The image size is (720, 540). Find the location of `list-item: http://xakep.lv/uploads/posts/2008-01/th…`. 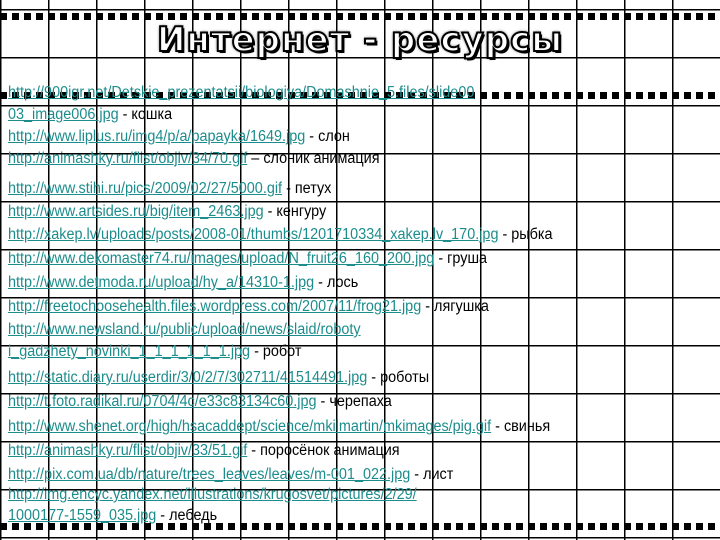

list-item: http://xakep.lv/uploads/posts/2008-01/th… is located at coordinates (280, 235).